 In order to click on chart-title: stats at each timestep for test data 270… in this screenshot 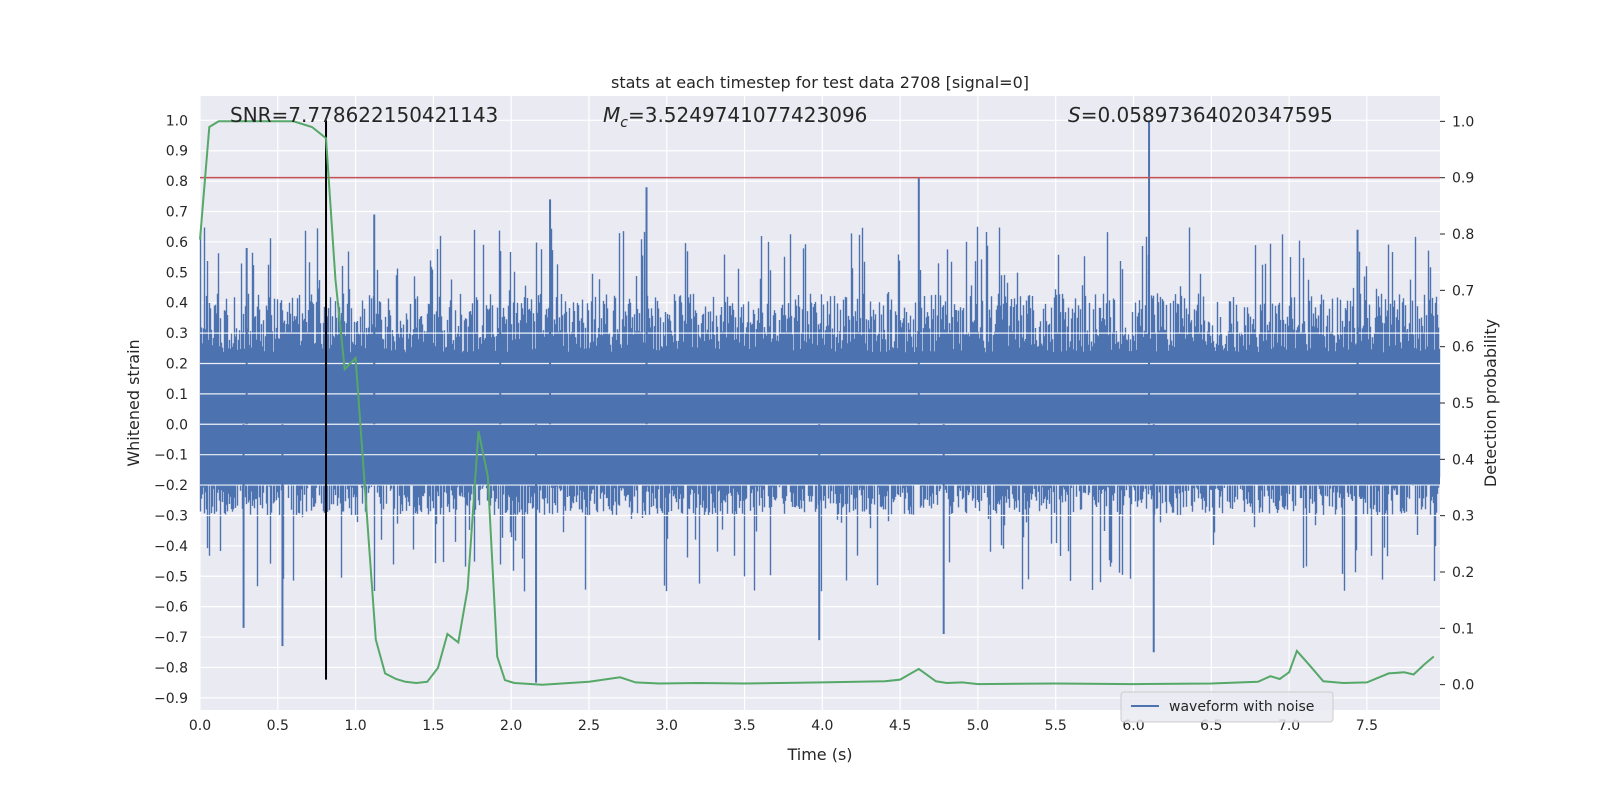, I will do `click(820, 82)`.